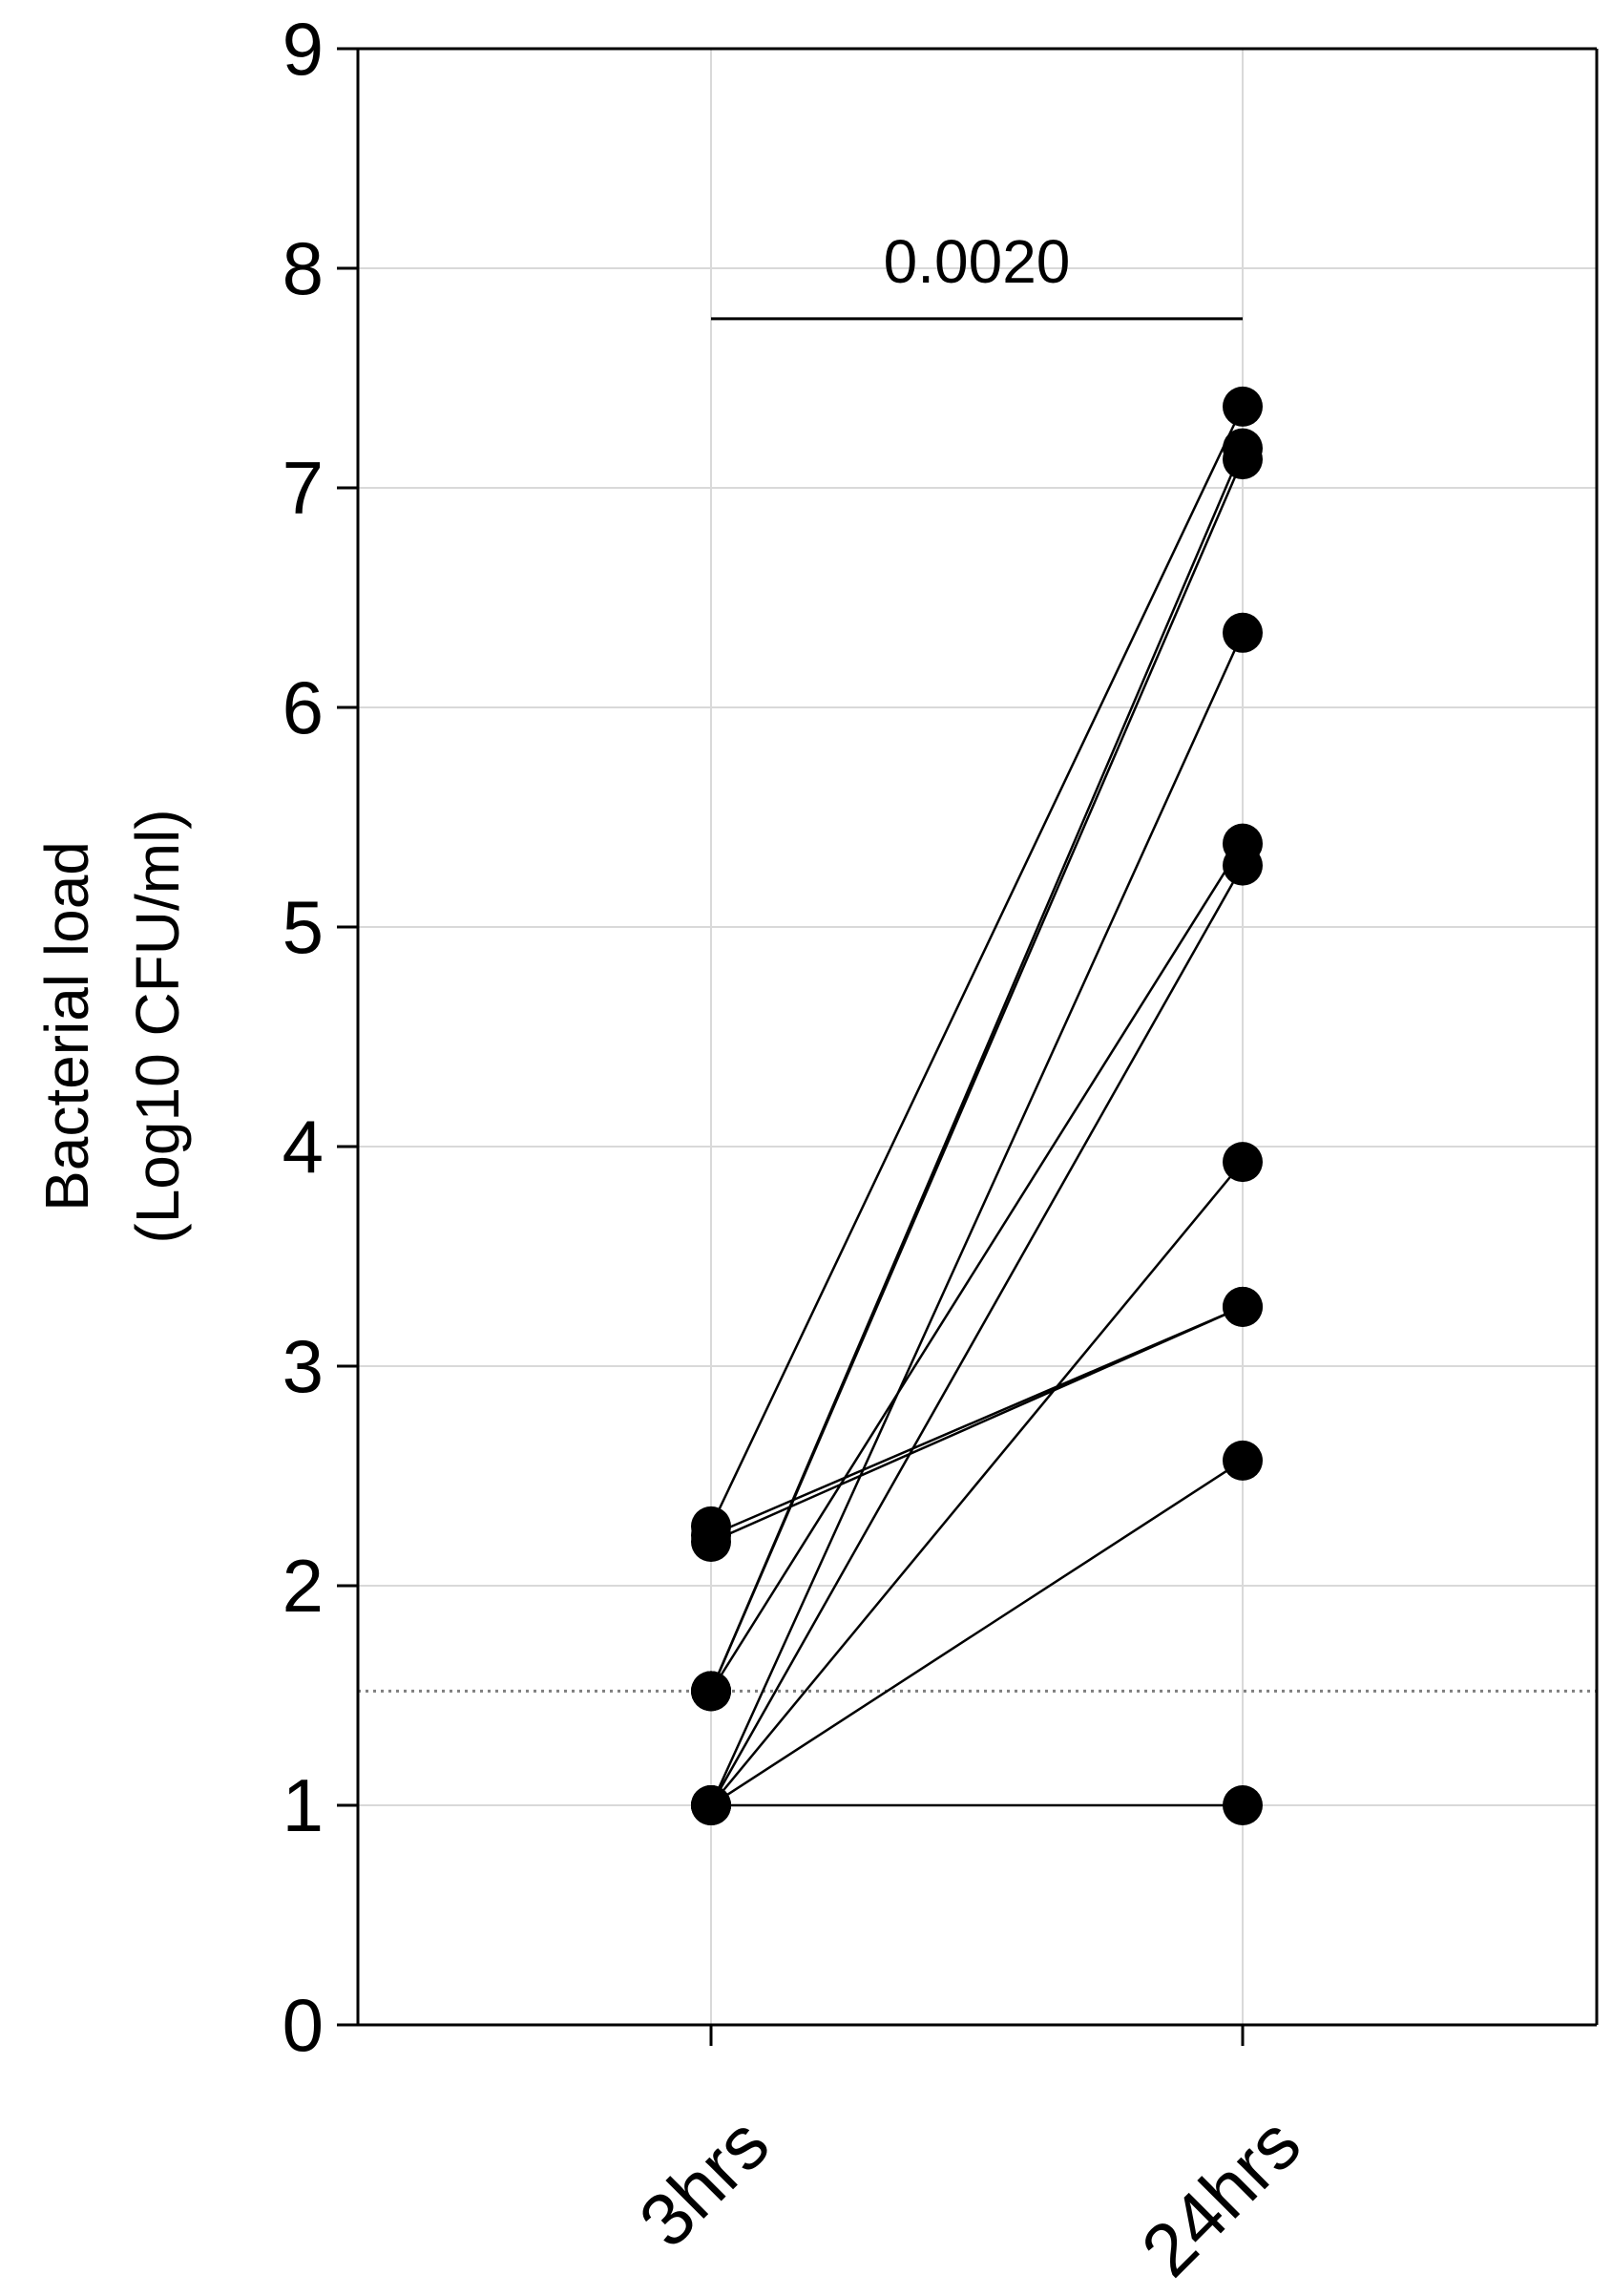 This screenshot has height=2296, width=1612. What do you see at coordinates (1243, 1306) in the screenshot?
I see `point-9-24hrs` at bounding box center [1243, 1306].